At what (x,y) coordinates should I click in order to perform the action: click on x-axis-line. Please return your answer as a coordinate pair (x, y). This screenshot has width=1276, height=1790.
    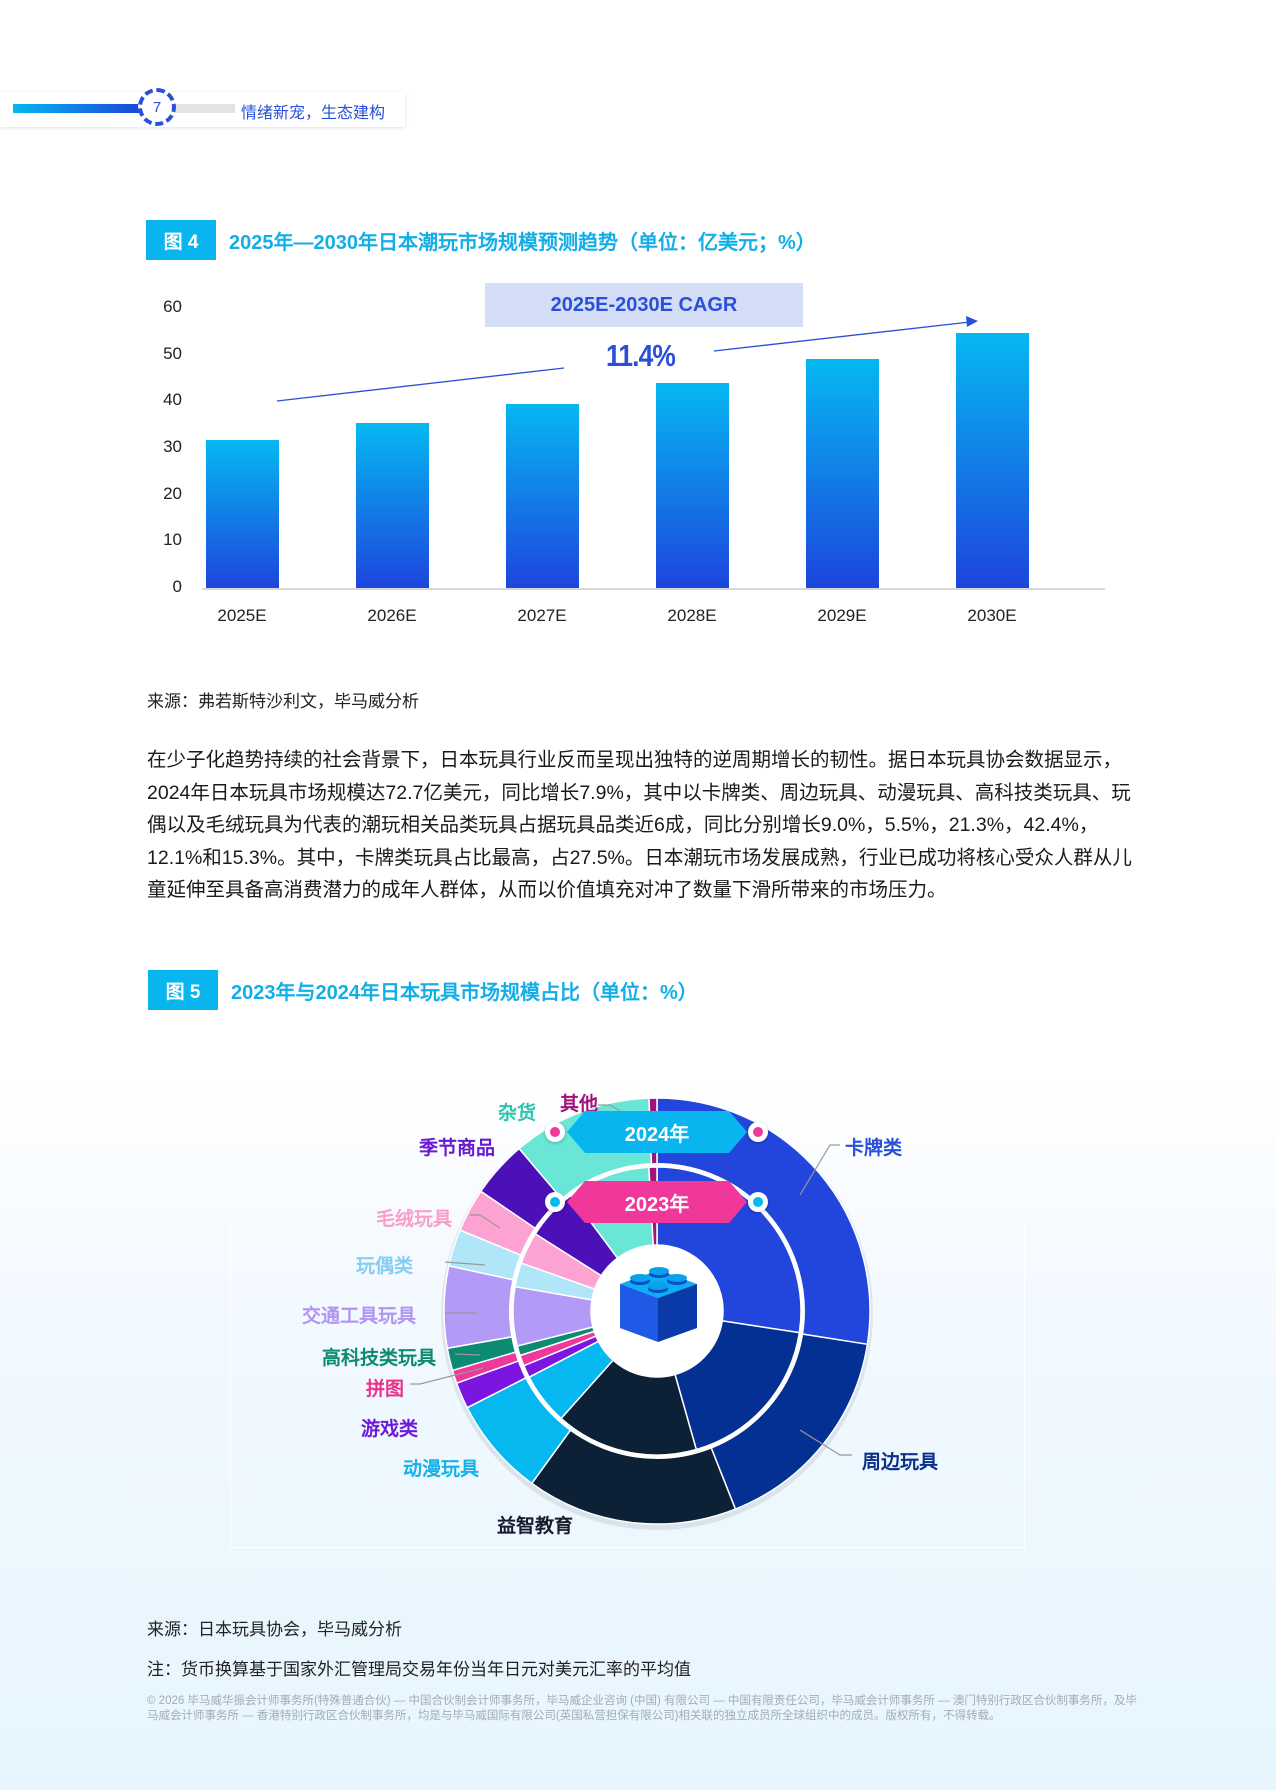
    Looking at the image, I should click on (653, 589).